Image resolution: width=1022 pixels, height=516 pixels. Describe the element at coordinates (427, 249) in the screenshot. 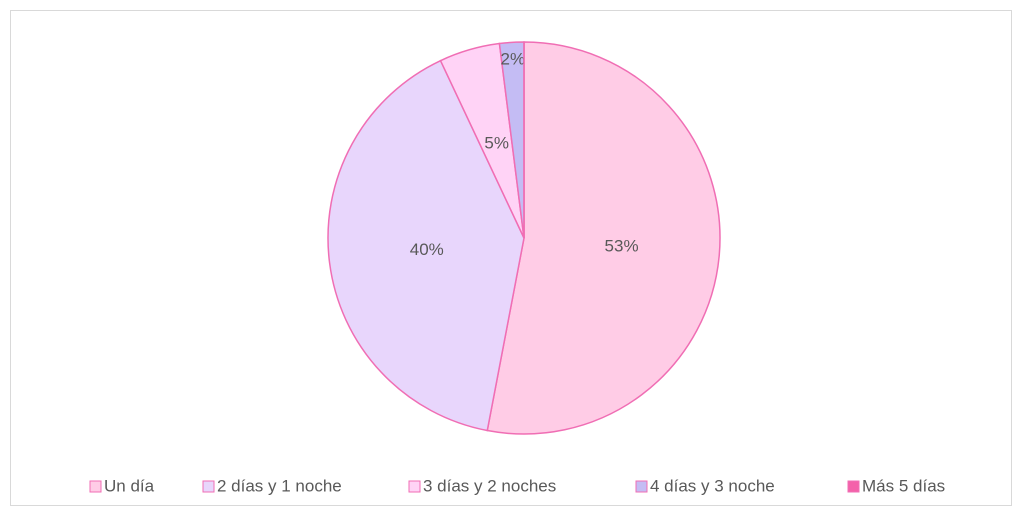

I see `data-label: 40%` at that location.